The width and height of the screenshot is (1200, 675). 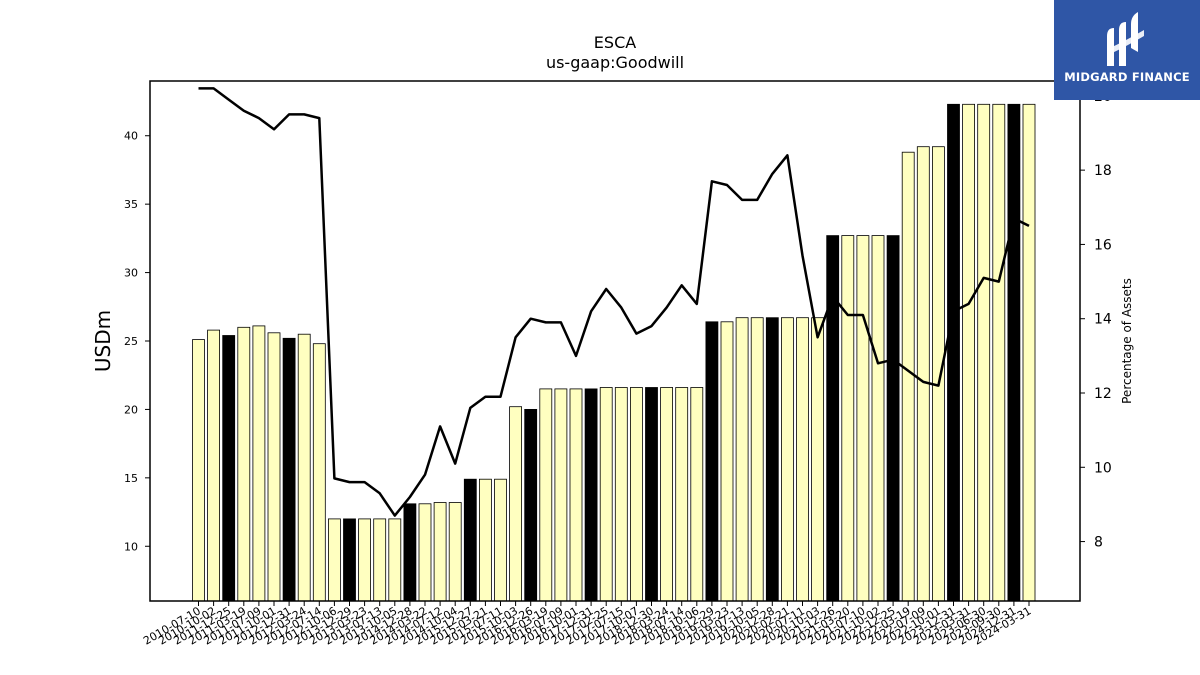 I want to click on chart-title: ESCA, so click(x=615, y=42).